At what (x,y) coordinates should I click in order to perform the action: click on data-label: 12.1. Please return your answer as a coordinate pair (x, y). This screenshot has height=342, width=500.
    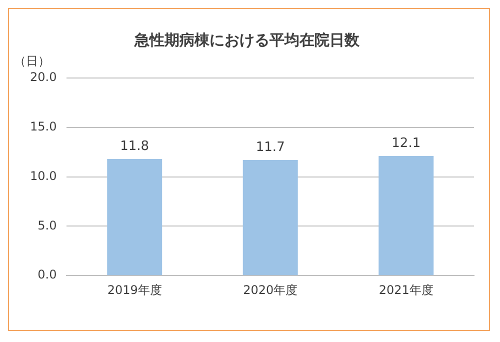
    Looking at the image, I should click on (406, 143).